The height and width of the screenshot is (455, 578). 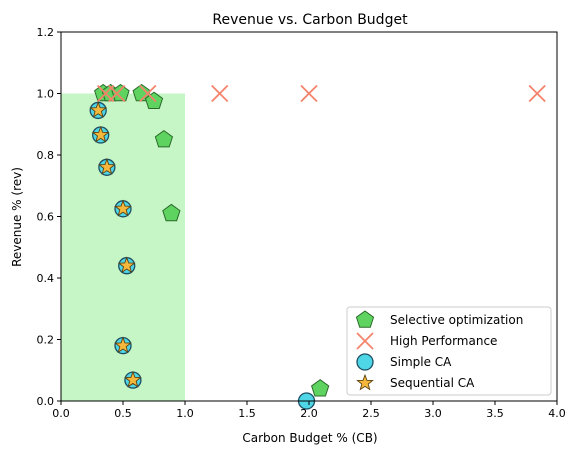 What do you see at coordinates (456, 320) in the screenshot?
I see `legend-label: Selective optimization` at bounding box center [456, 320].